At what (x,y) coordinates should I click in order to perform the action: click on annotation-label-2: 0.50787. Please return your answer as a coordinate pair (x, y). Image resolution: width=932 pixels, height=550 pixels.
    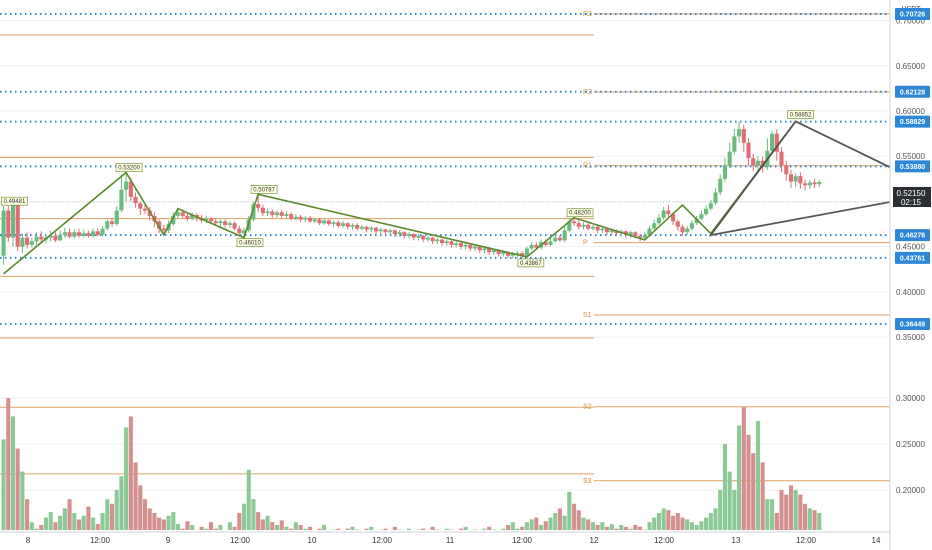
    Looking at the image, I should click on (264, 190).